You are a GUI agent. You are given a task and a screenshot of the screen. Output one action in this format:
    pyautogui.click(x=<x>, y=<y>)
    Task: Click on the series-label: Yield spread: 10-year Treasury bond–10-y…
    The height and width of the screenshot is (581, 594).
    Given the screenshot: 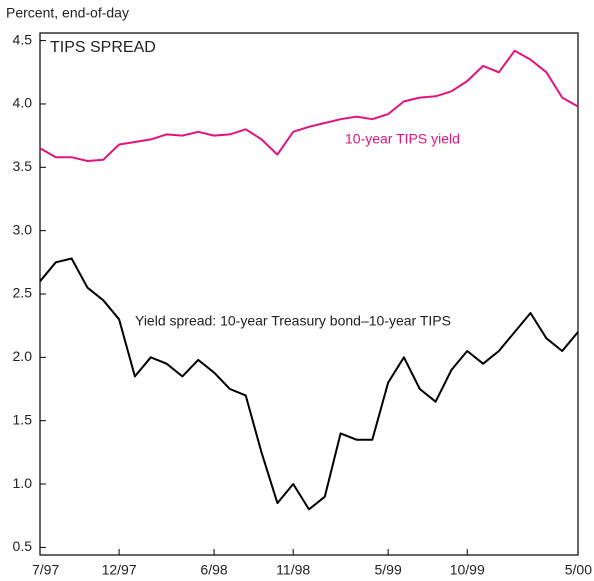 What is the action you would take?
    pyautogui.click(x=293, y=321)
    